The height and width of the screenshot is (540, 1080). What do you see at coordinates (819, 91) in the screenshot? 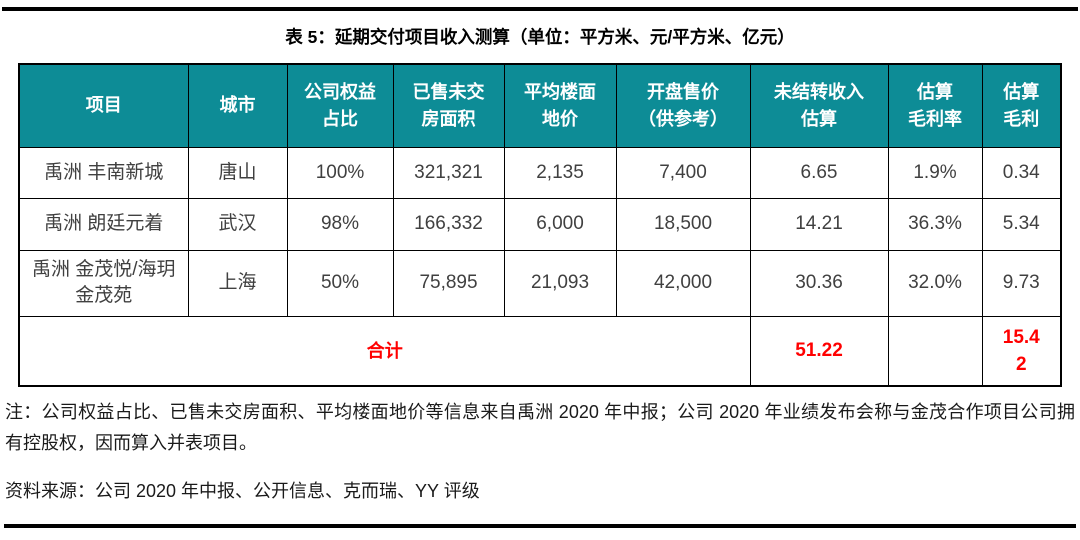
I see `column-header-line: 未结转收入` at bounding box center [819, 91].